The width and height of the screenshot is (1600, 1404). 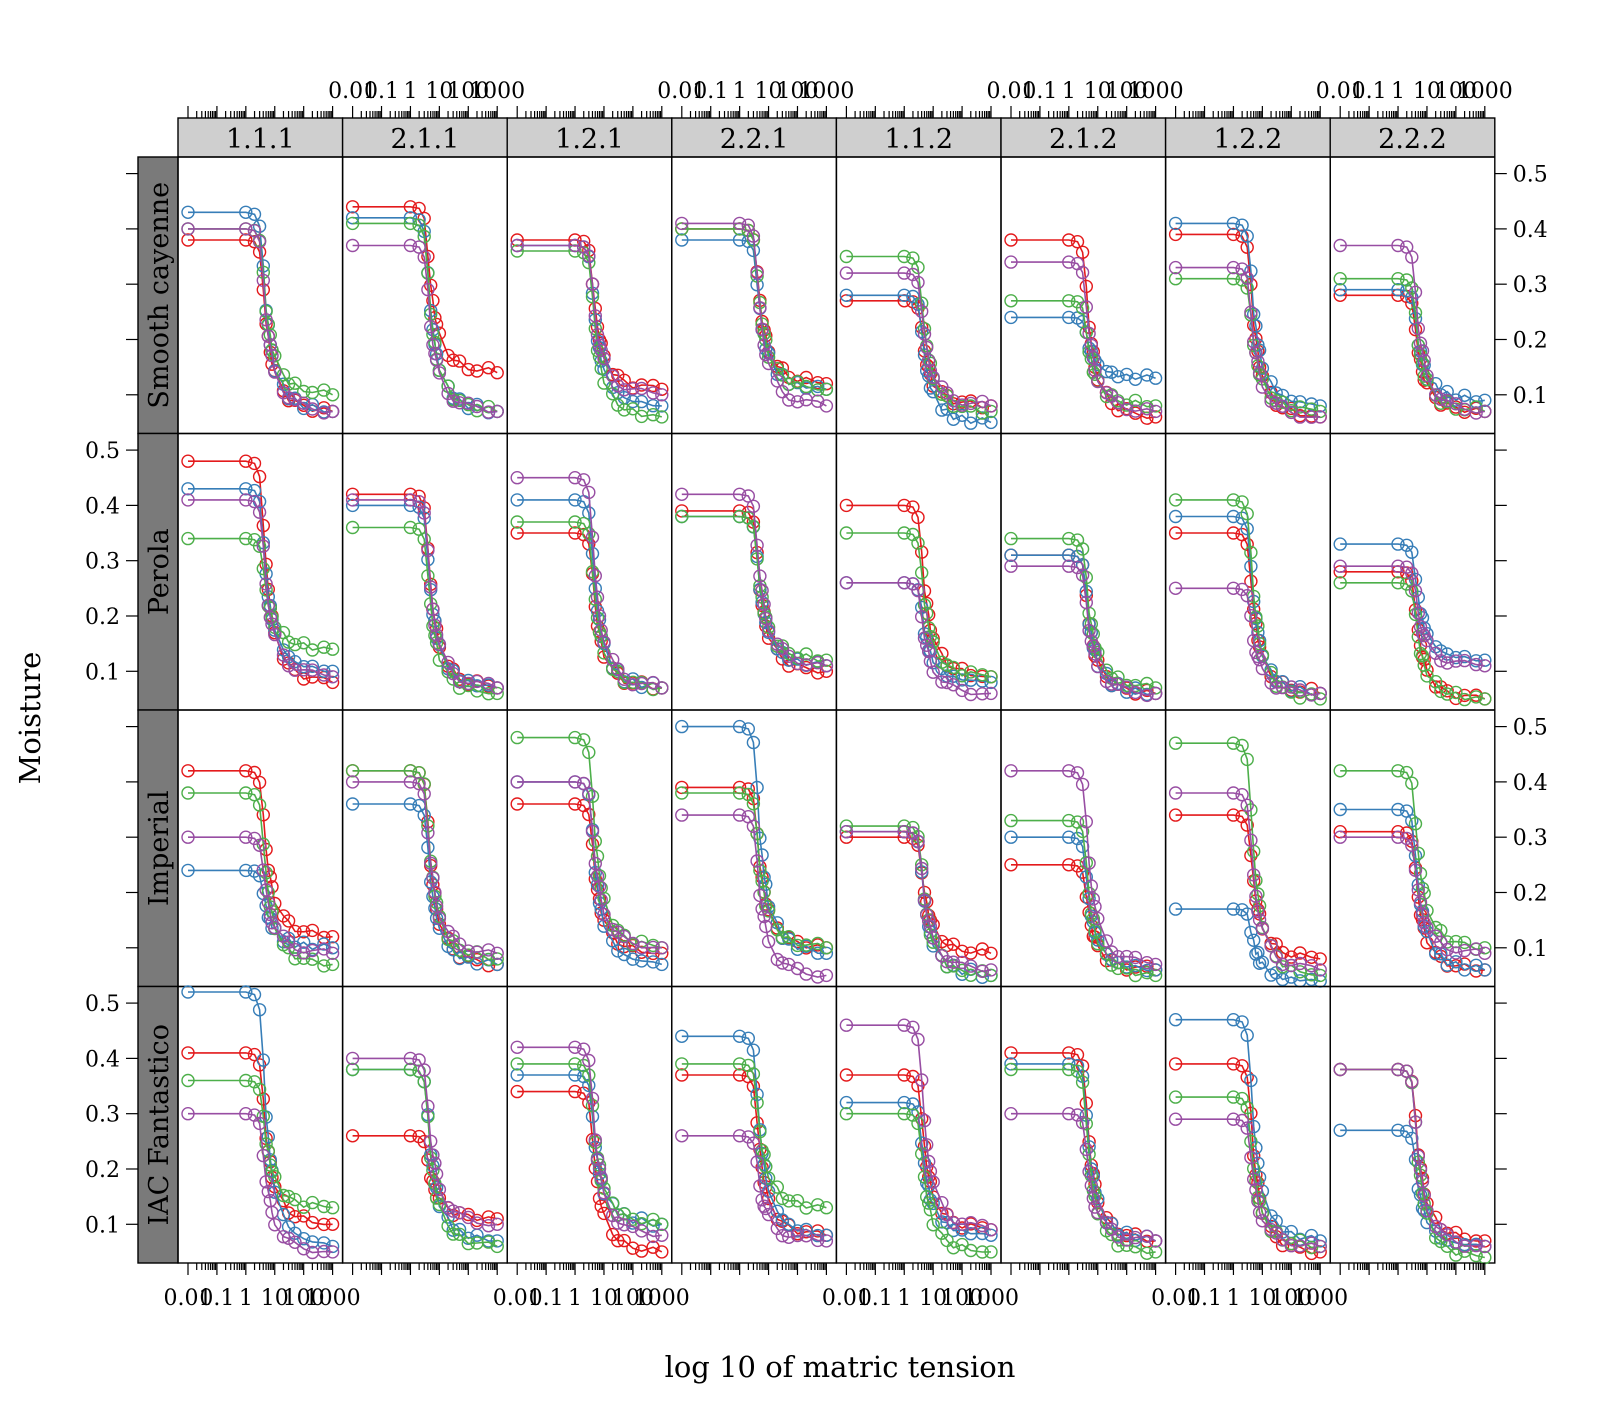 What do you see at coordinates (1530, 949) in the screenshot?
I see `y-tick-label: 0.1` at bounding box center [1530, 949].